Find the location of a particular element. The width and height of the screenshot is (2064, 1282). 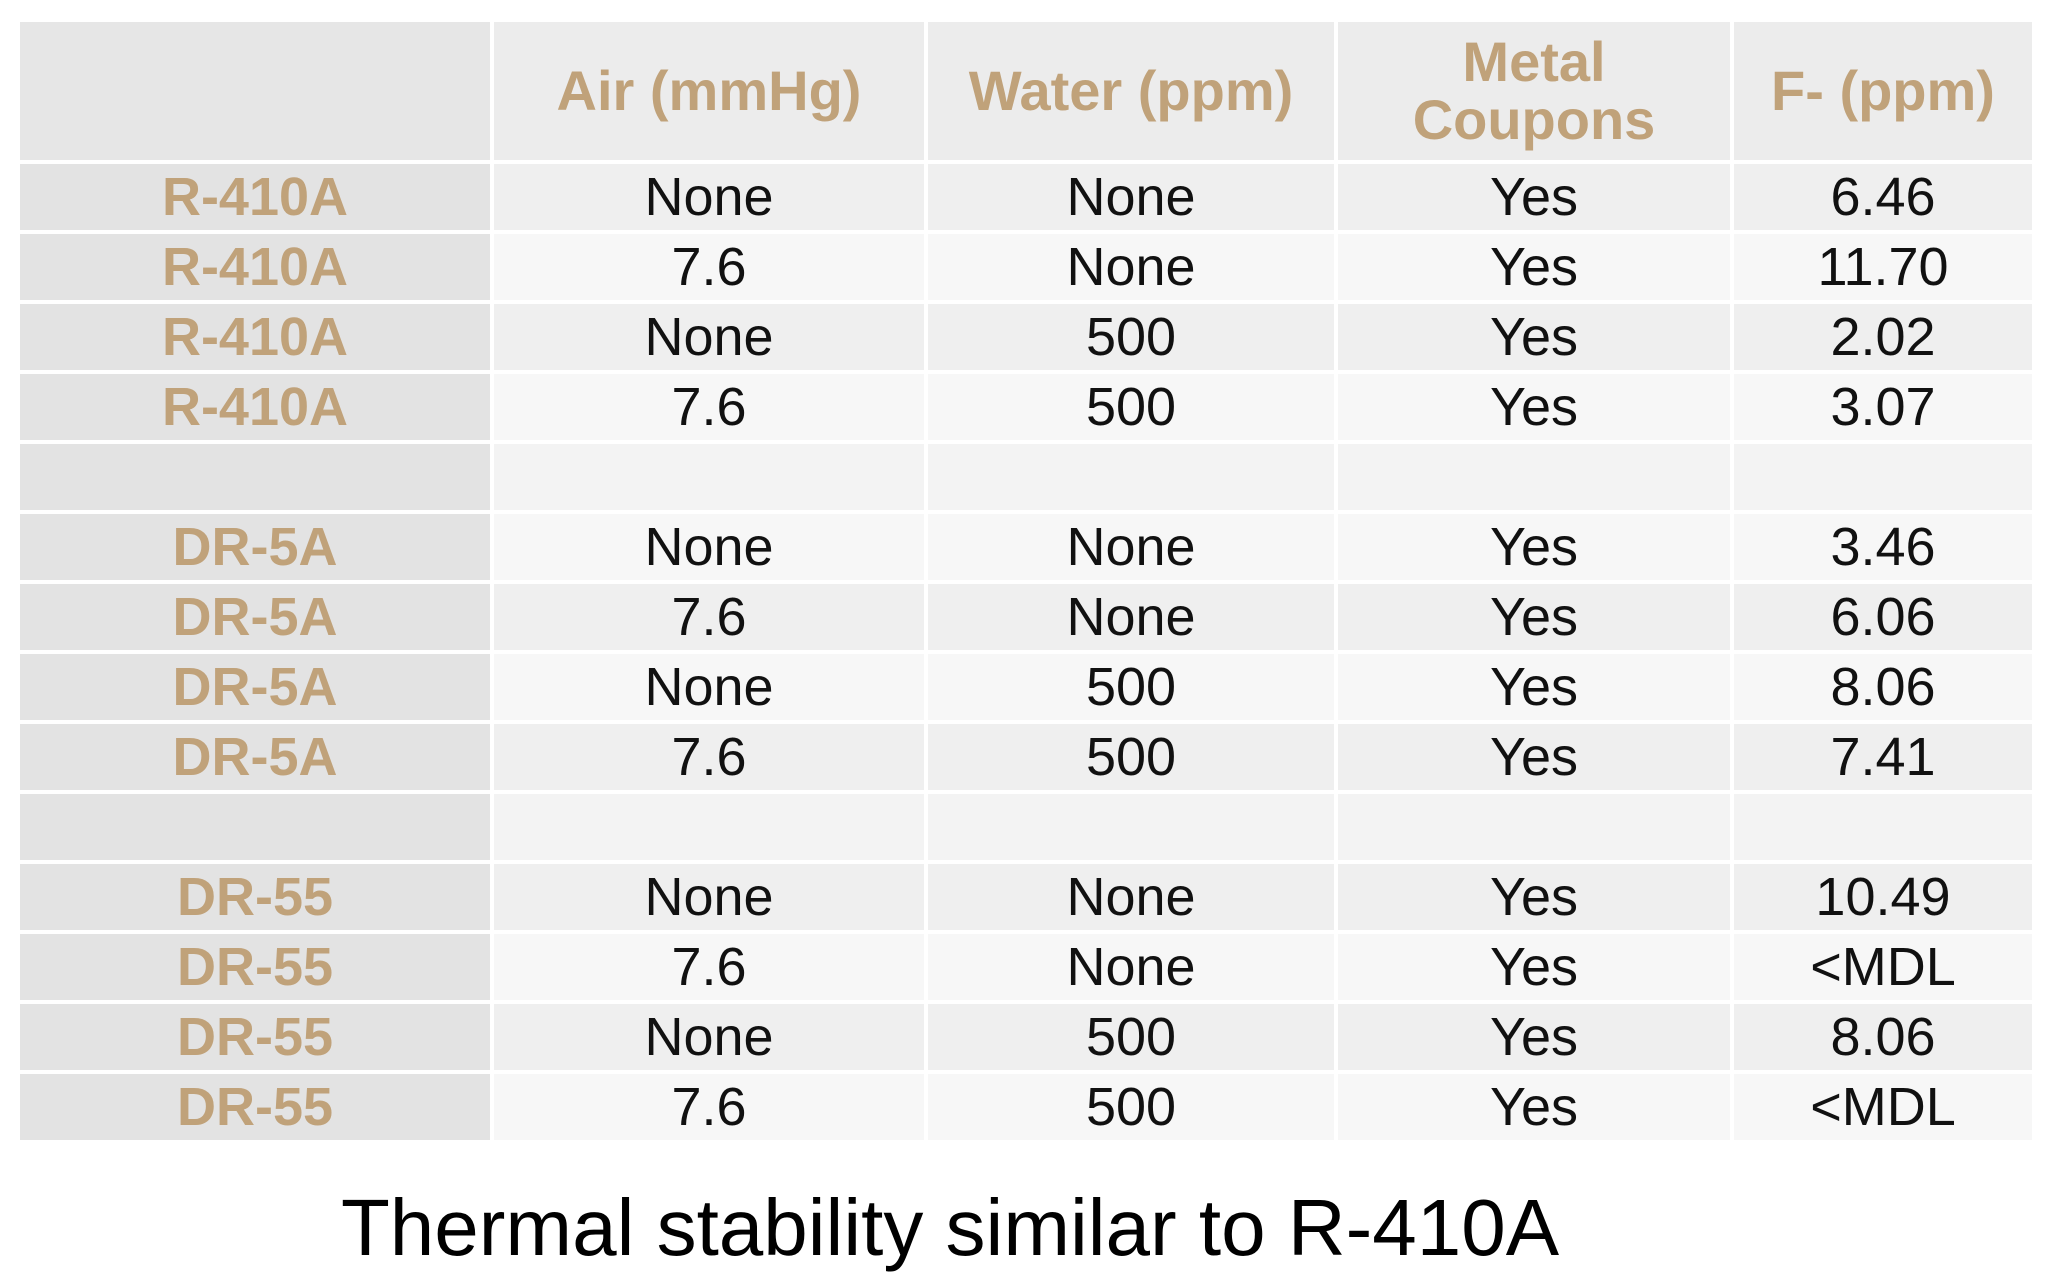

header-air: Air (mmHg) is located at coordinates (709, 91).